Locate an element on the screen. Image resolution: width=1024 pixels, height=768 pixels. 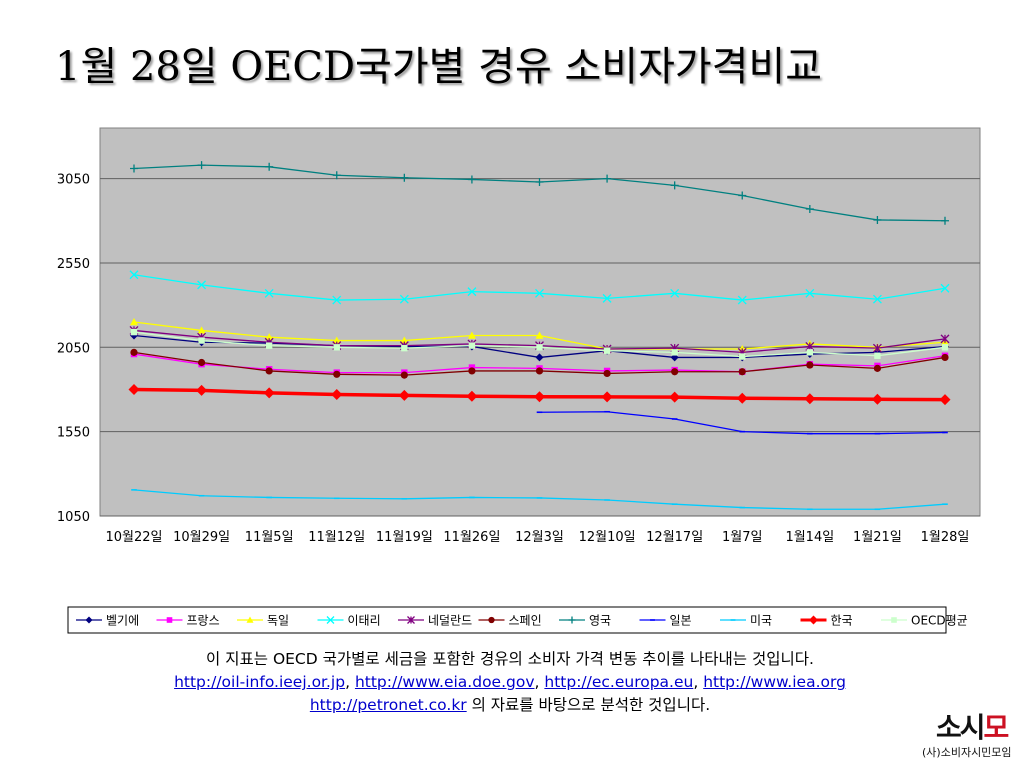
organization-logo: 소시모 (사)소비자시민모임 is located at coordinates (970, 736).